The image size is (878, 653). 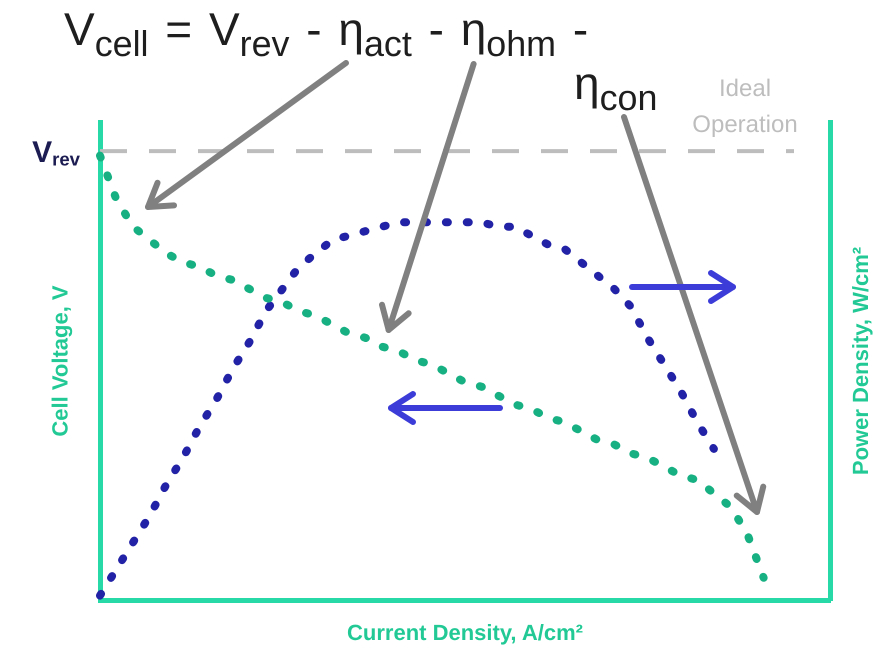 What do you see at coordinates (59, 361) in the screenshot?
I see `y-axis-title: Cell Voltage, V` at bounding box center [59, 361].